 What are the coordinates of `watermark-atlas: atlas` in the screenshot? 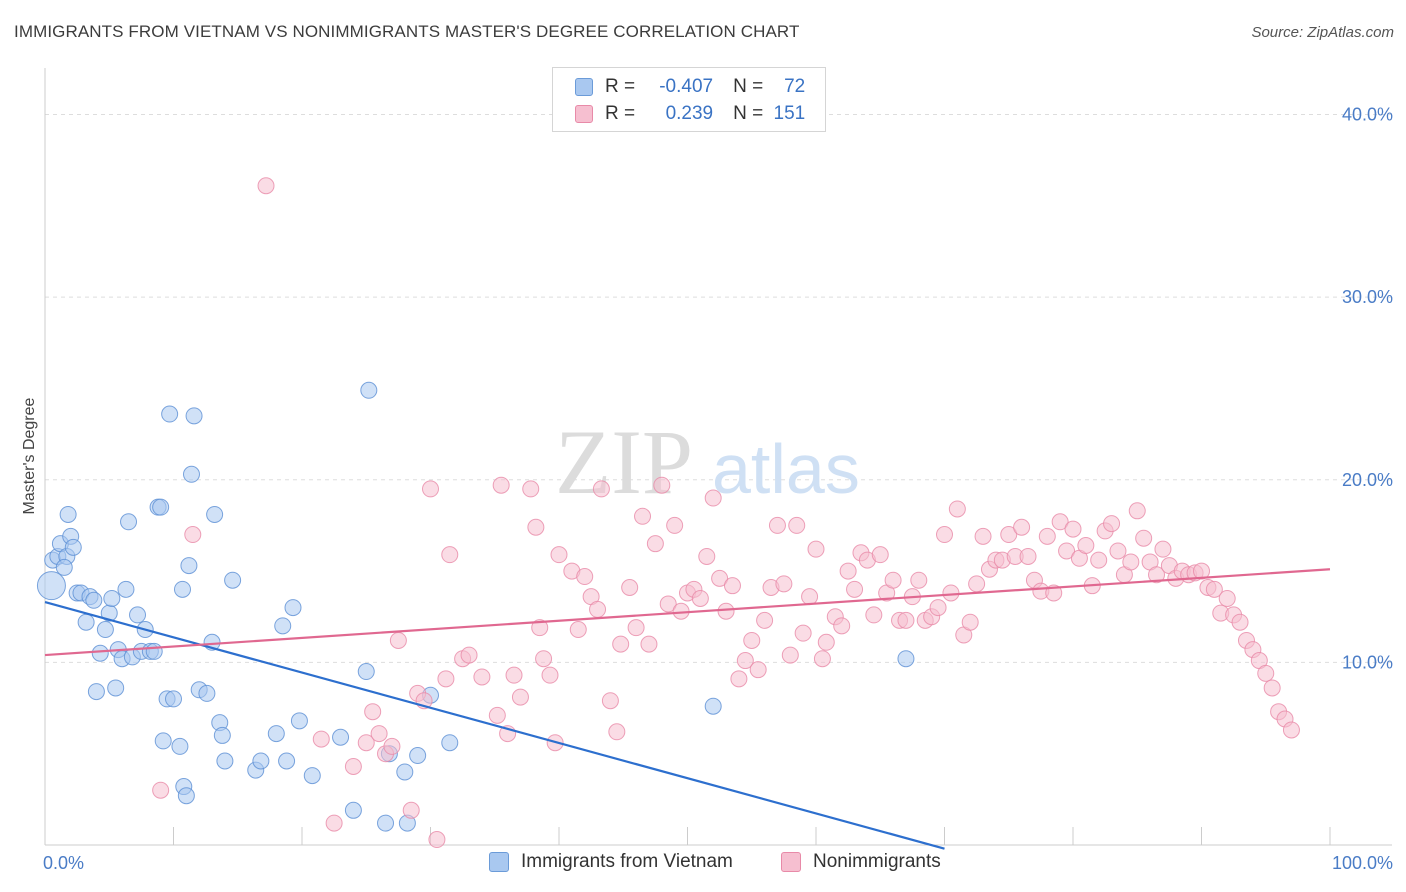 It's located at (786, 469).